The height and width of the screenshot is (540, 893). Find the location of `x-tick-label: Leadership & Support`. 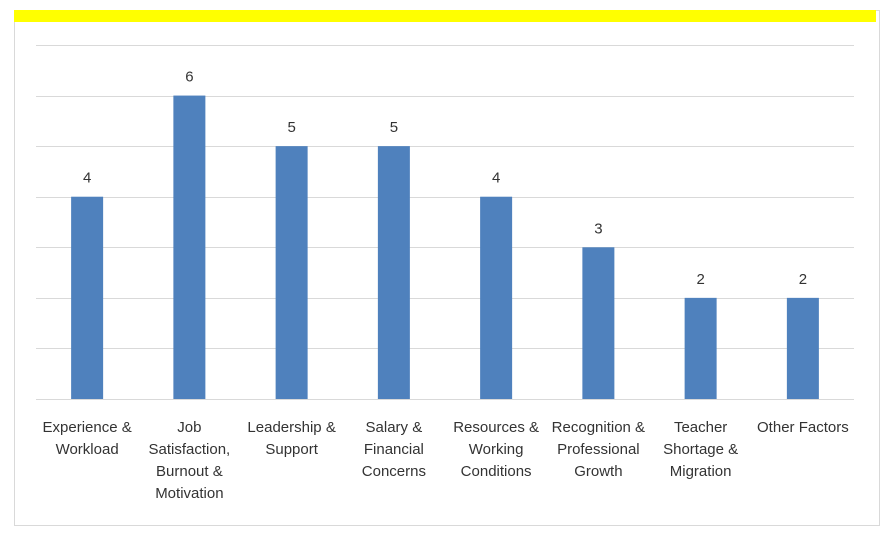

x-tick-label: Leadership & Support is located at coordinates (291, 438).